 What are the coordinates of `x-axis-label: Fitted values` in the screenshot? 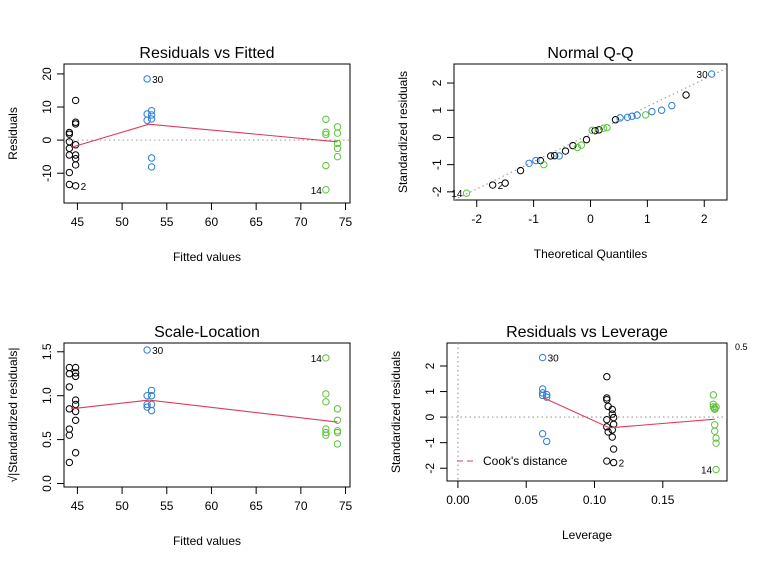 It's located at (207, 541).